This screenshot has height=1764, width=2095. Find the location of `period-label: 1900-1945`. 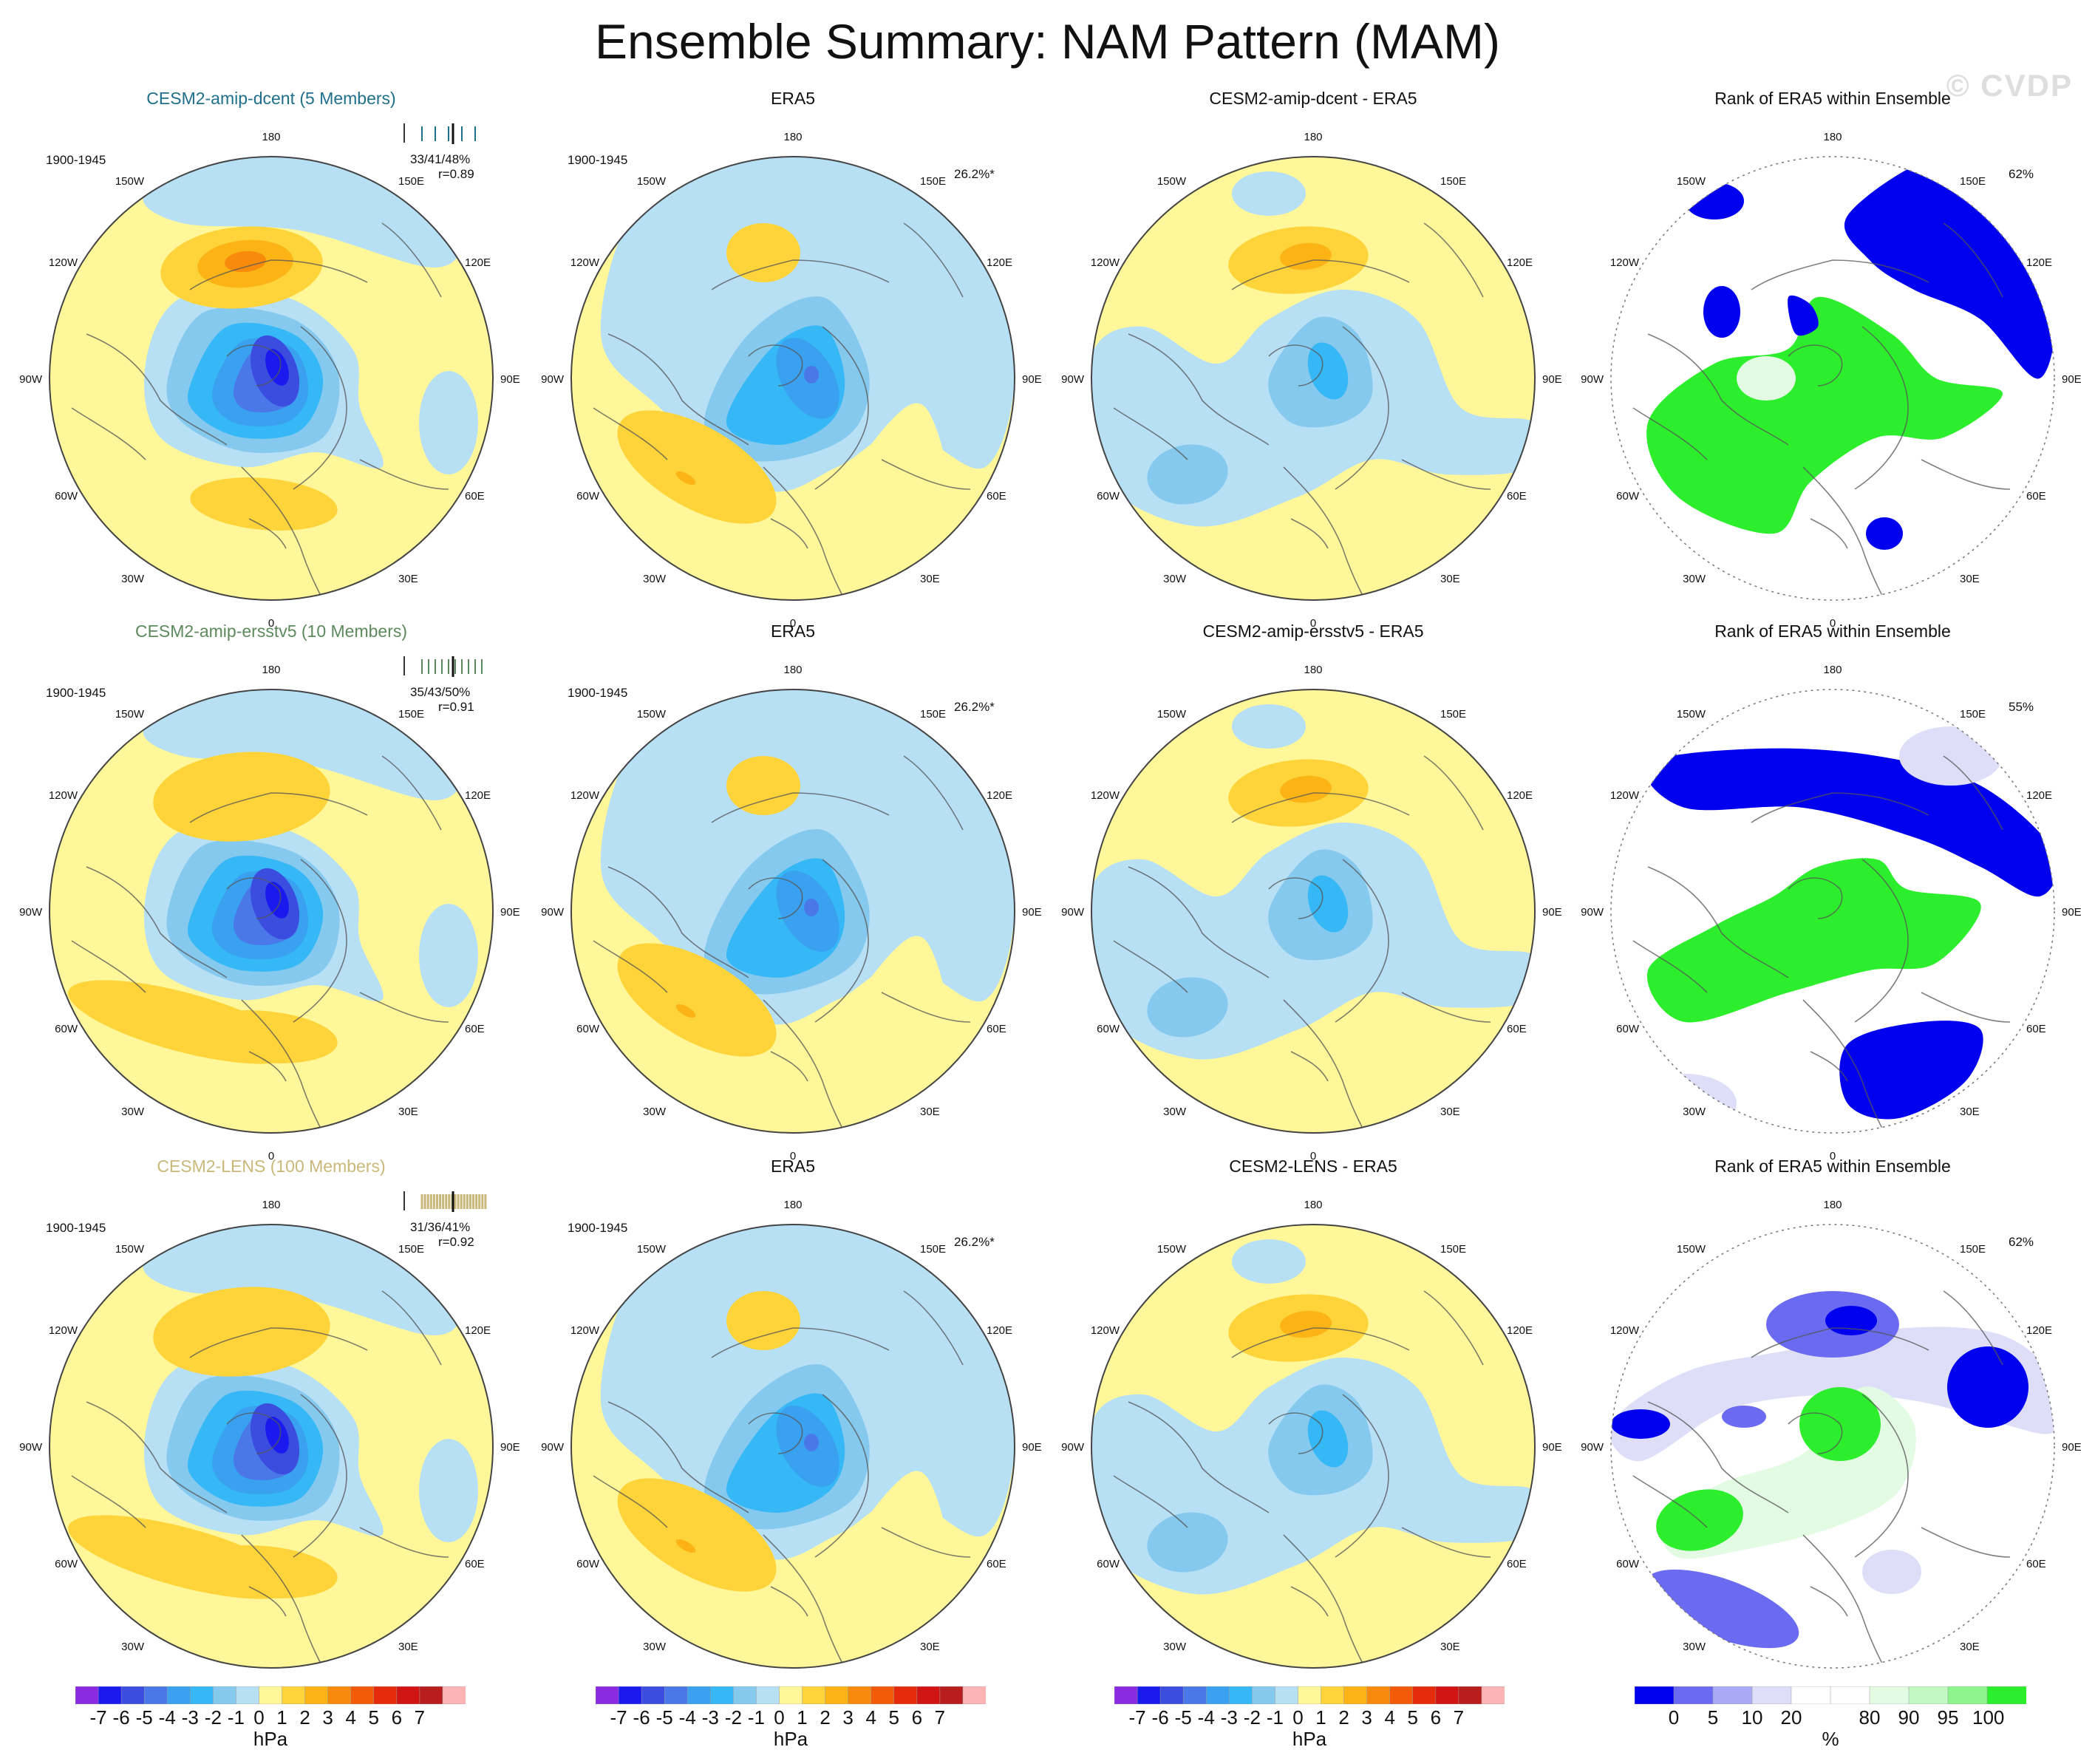

period-label: 1900-1945 is located at coordinates (76, 160).